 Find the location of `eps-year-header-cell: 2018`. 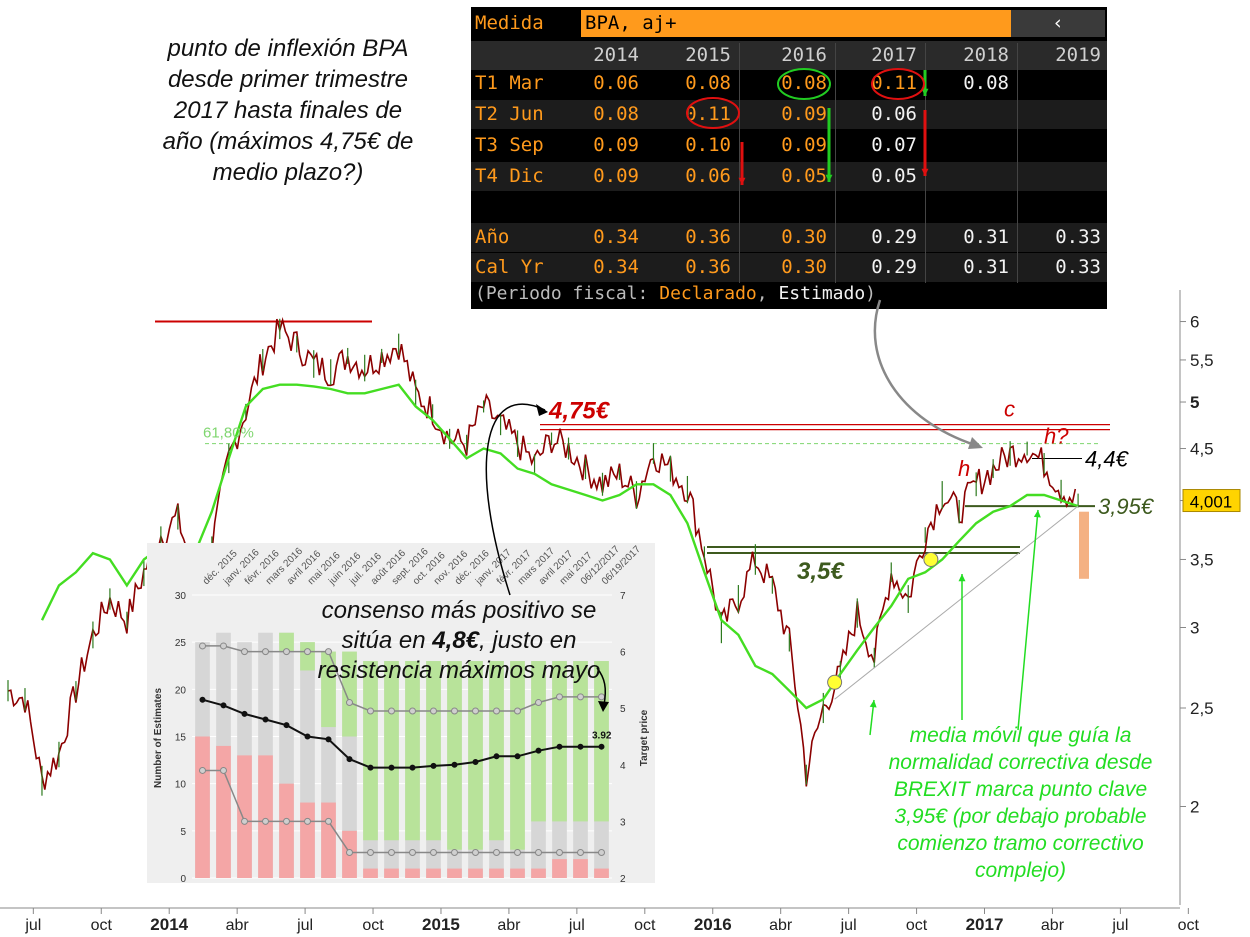

eps-year-header-cell: 2018 is located at coordinates (986, 55).